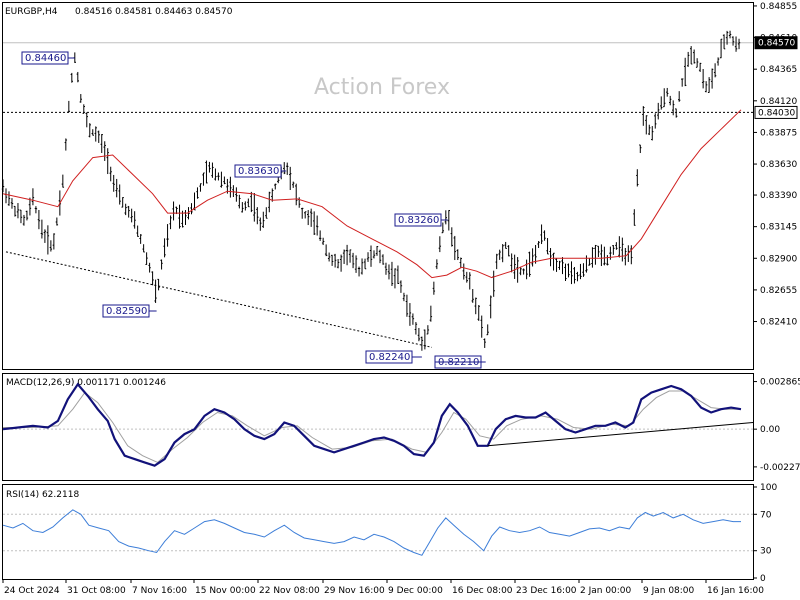 This screenshot has width=800, height=600. Describe the element at coordinates (669, 591) in the screenshot. I see `x-tick-label-10: 9 Jan 08:00` at that location.